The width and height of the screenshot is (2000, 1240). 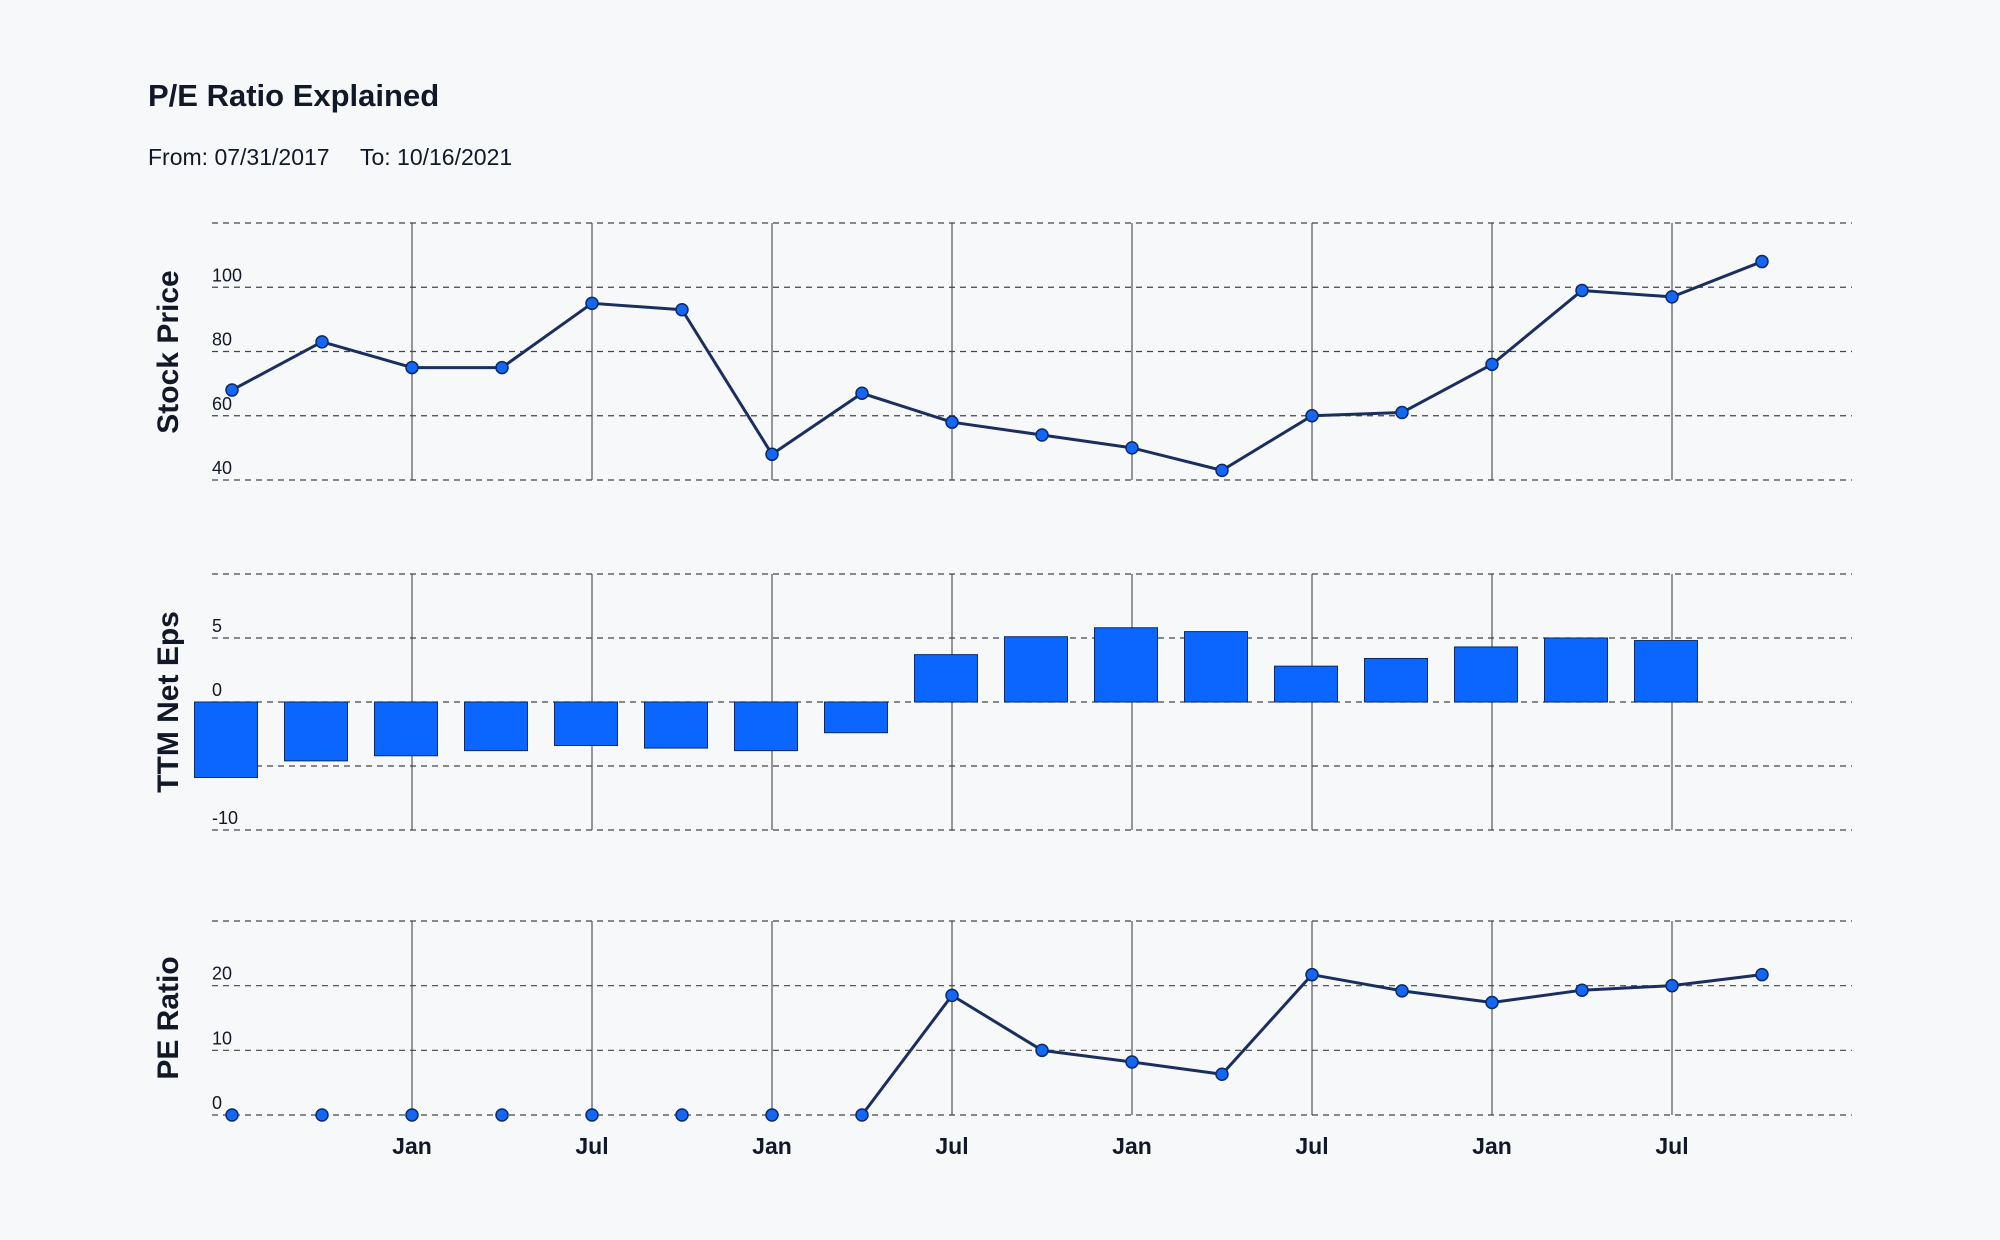 I want to click on y-axis-title: TTM Net Eps, so click(x=168, y=702).